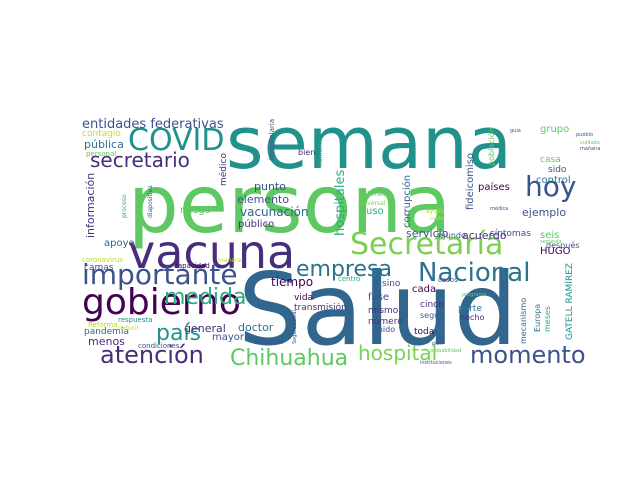 The width and height of the screenshot is (640, 480). What do you see at coordinates (349, 279) in the screenshot?
I see `word-centro: centro` at bounding box center [349, 279].